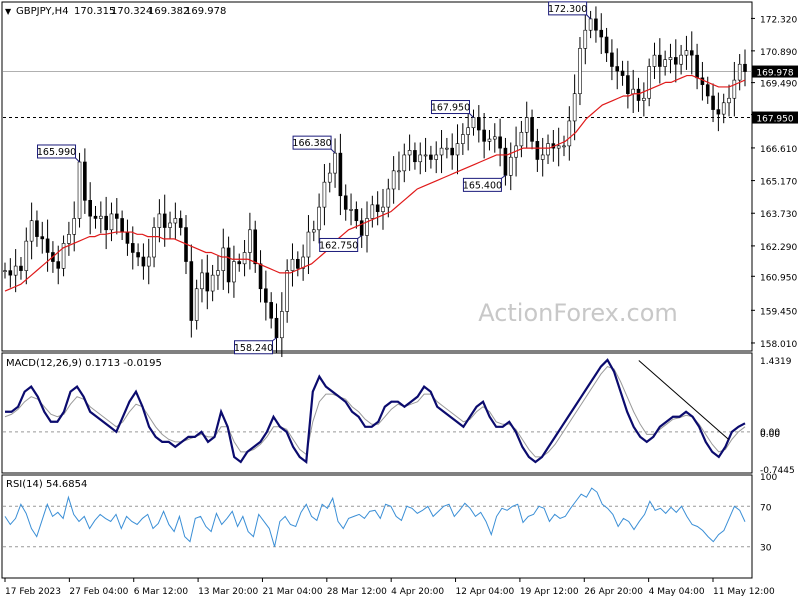 This screenshot has width=800, height=600. Describe the element at coordinates (94, 11) in the screenshot. I see `ohlc-open: 170.315` at that location.